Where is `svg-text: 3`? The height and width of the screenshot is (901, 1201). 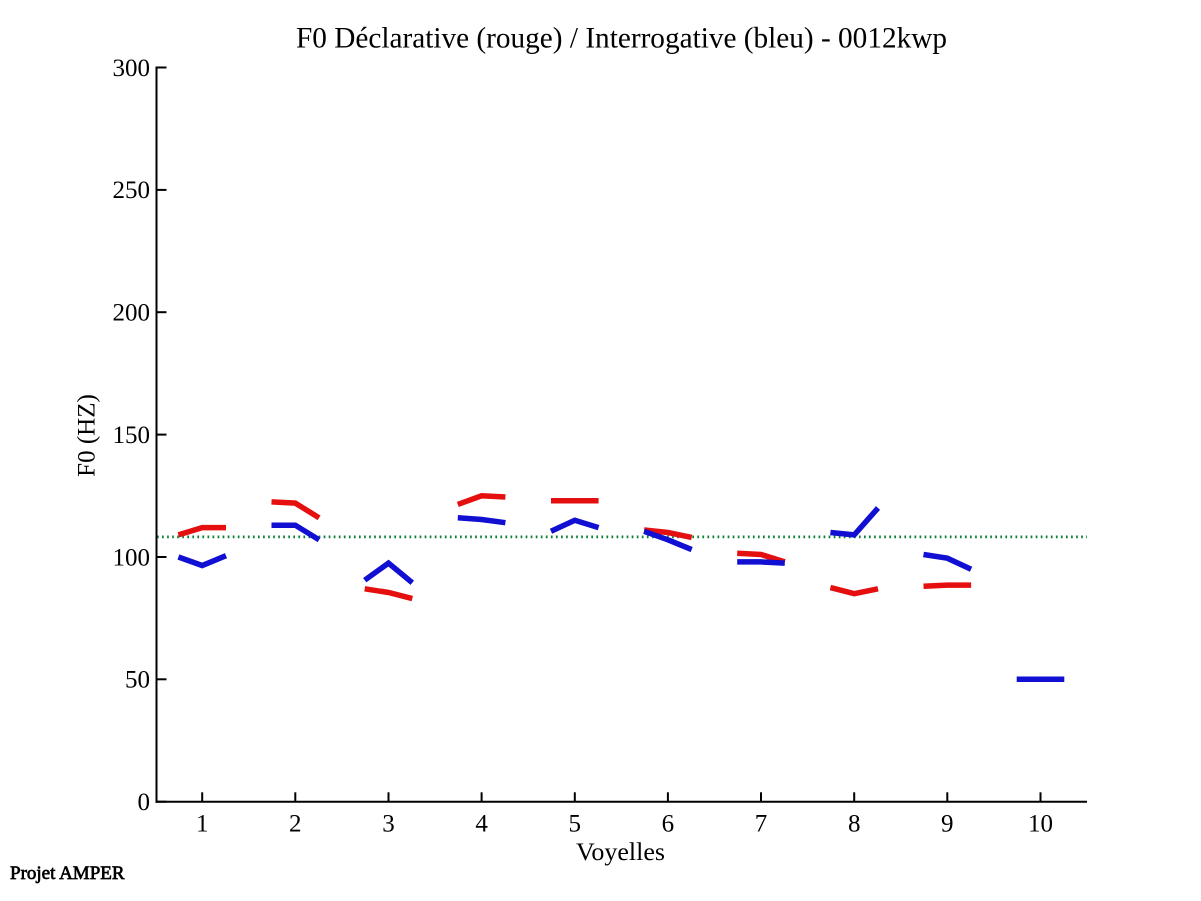 svg-text: 3 is located at coordinates (388, 824).